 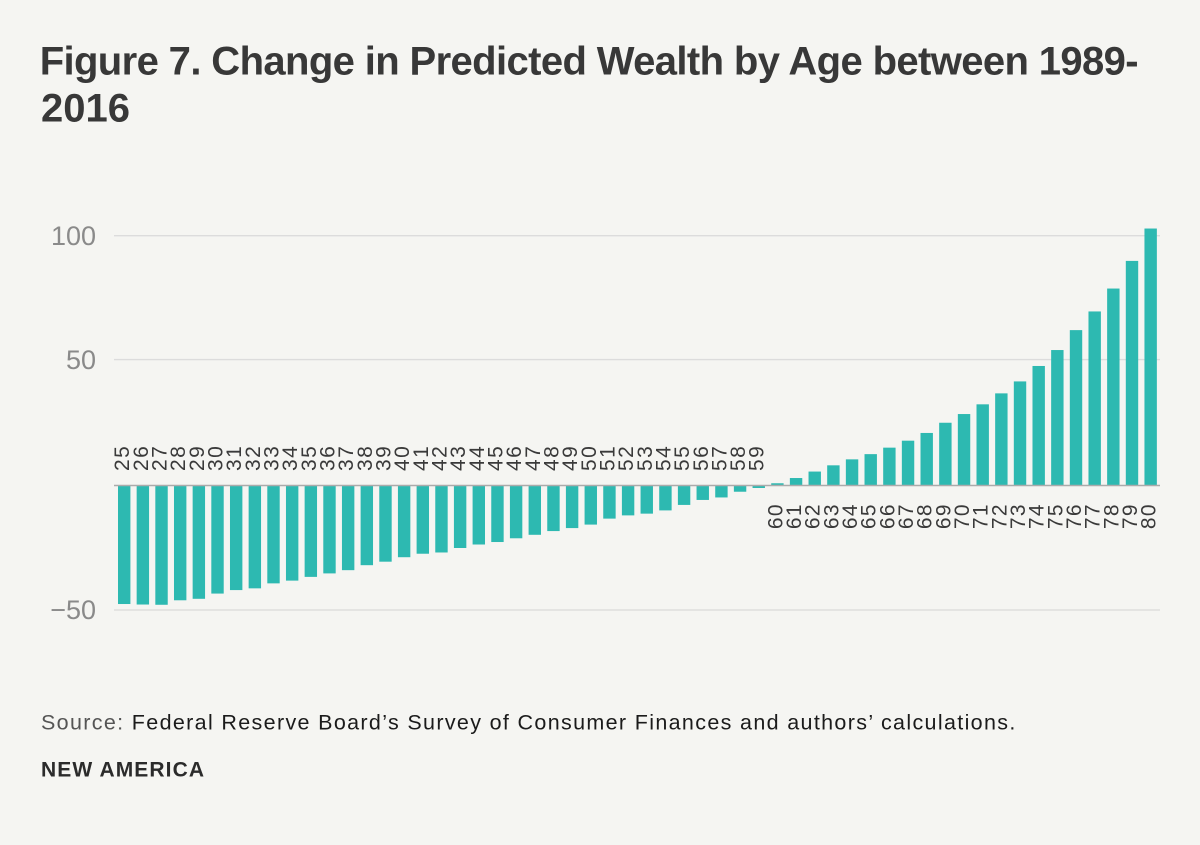 What do you see at coordinates (514, 458) in the screenshot?
I see `svg-text: 46` at bounding box center [514, 458].